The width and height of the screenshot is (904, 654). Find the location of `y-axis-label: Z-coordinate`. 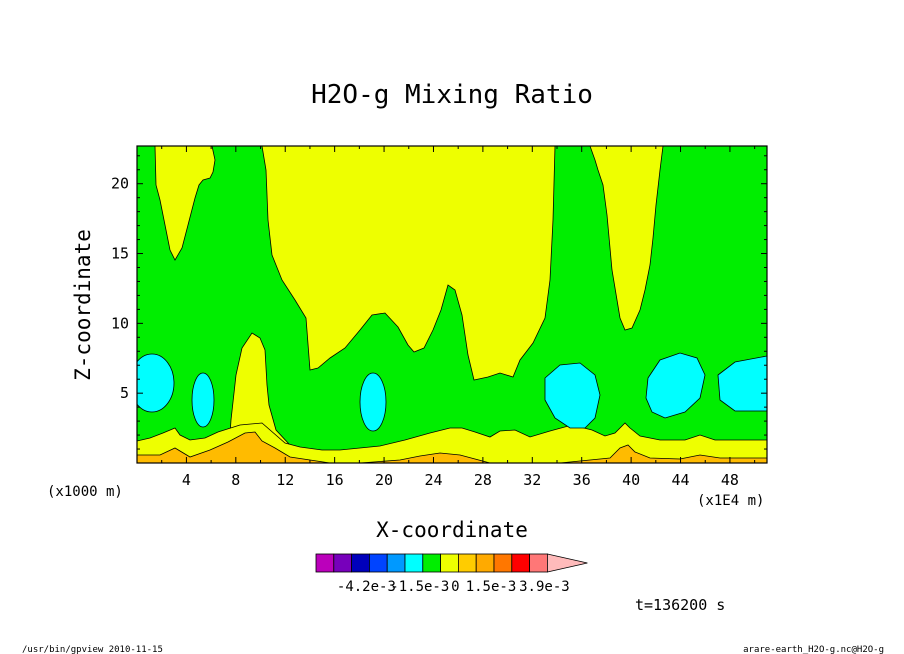

y-axis-label: Z-coordinate is located at coordinates (83, 305).